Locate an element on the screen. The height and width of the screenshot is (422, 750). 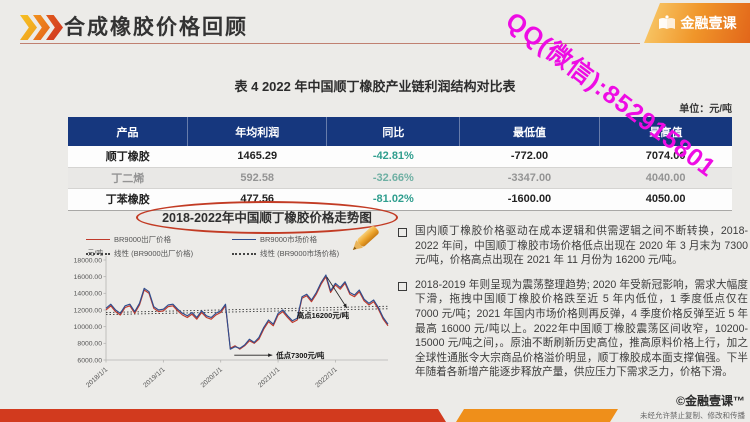
copyright-block: ©金融壹课™ 未经允许禁止复制、修改和传播 is located at coordinates (692, 406).